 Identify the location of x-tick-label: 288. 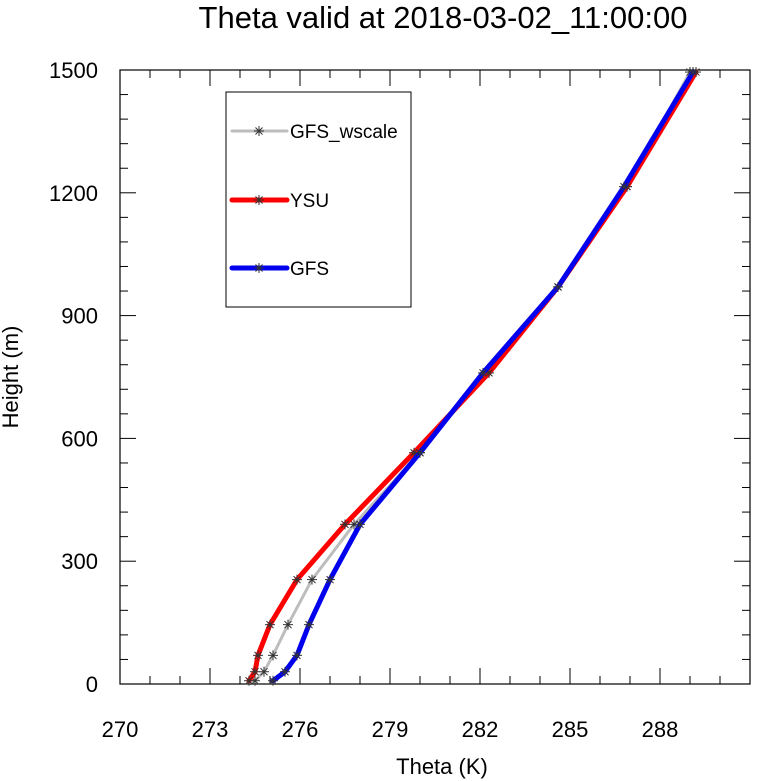
(660, 729).